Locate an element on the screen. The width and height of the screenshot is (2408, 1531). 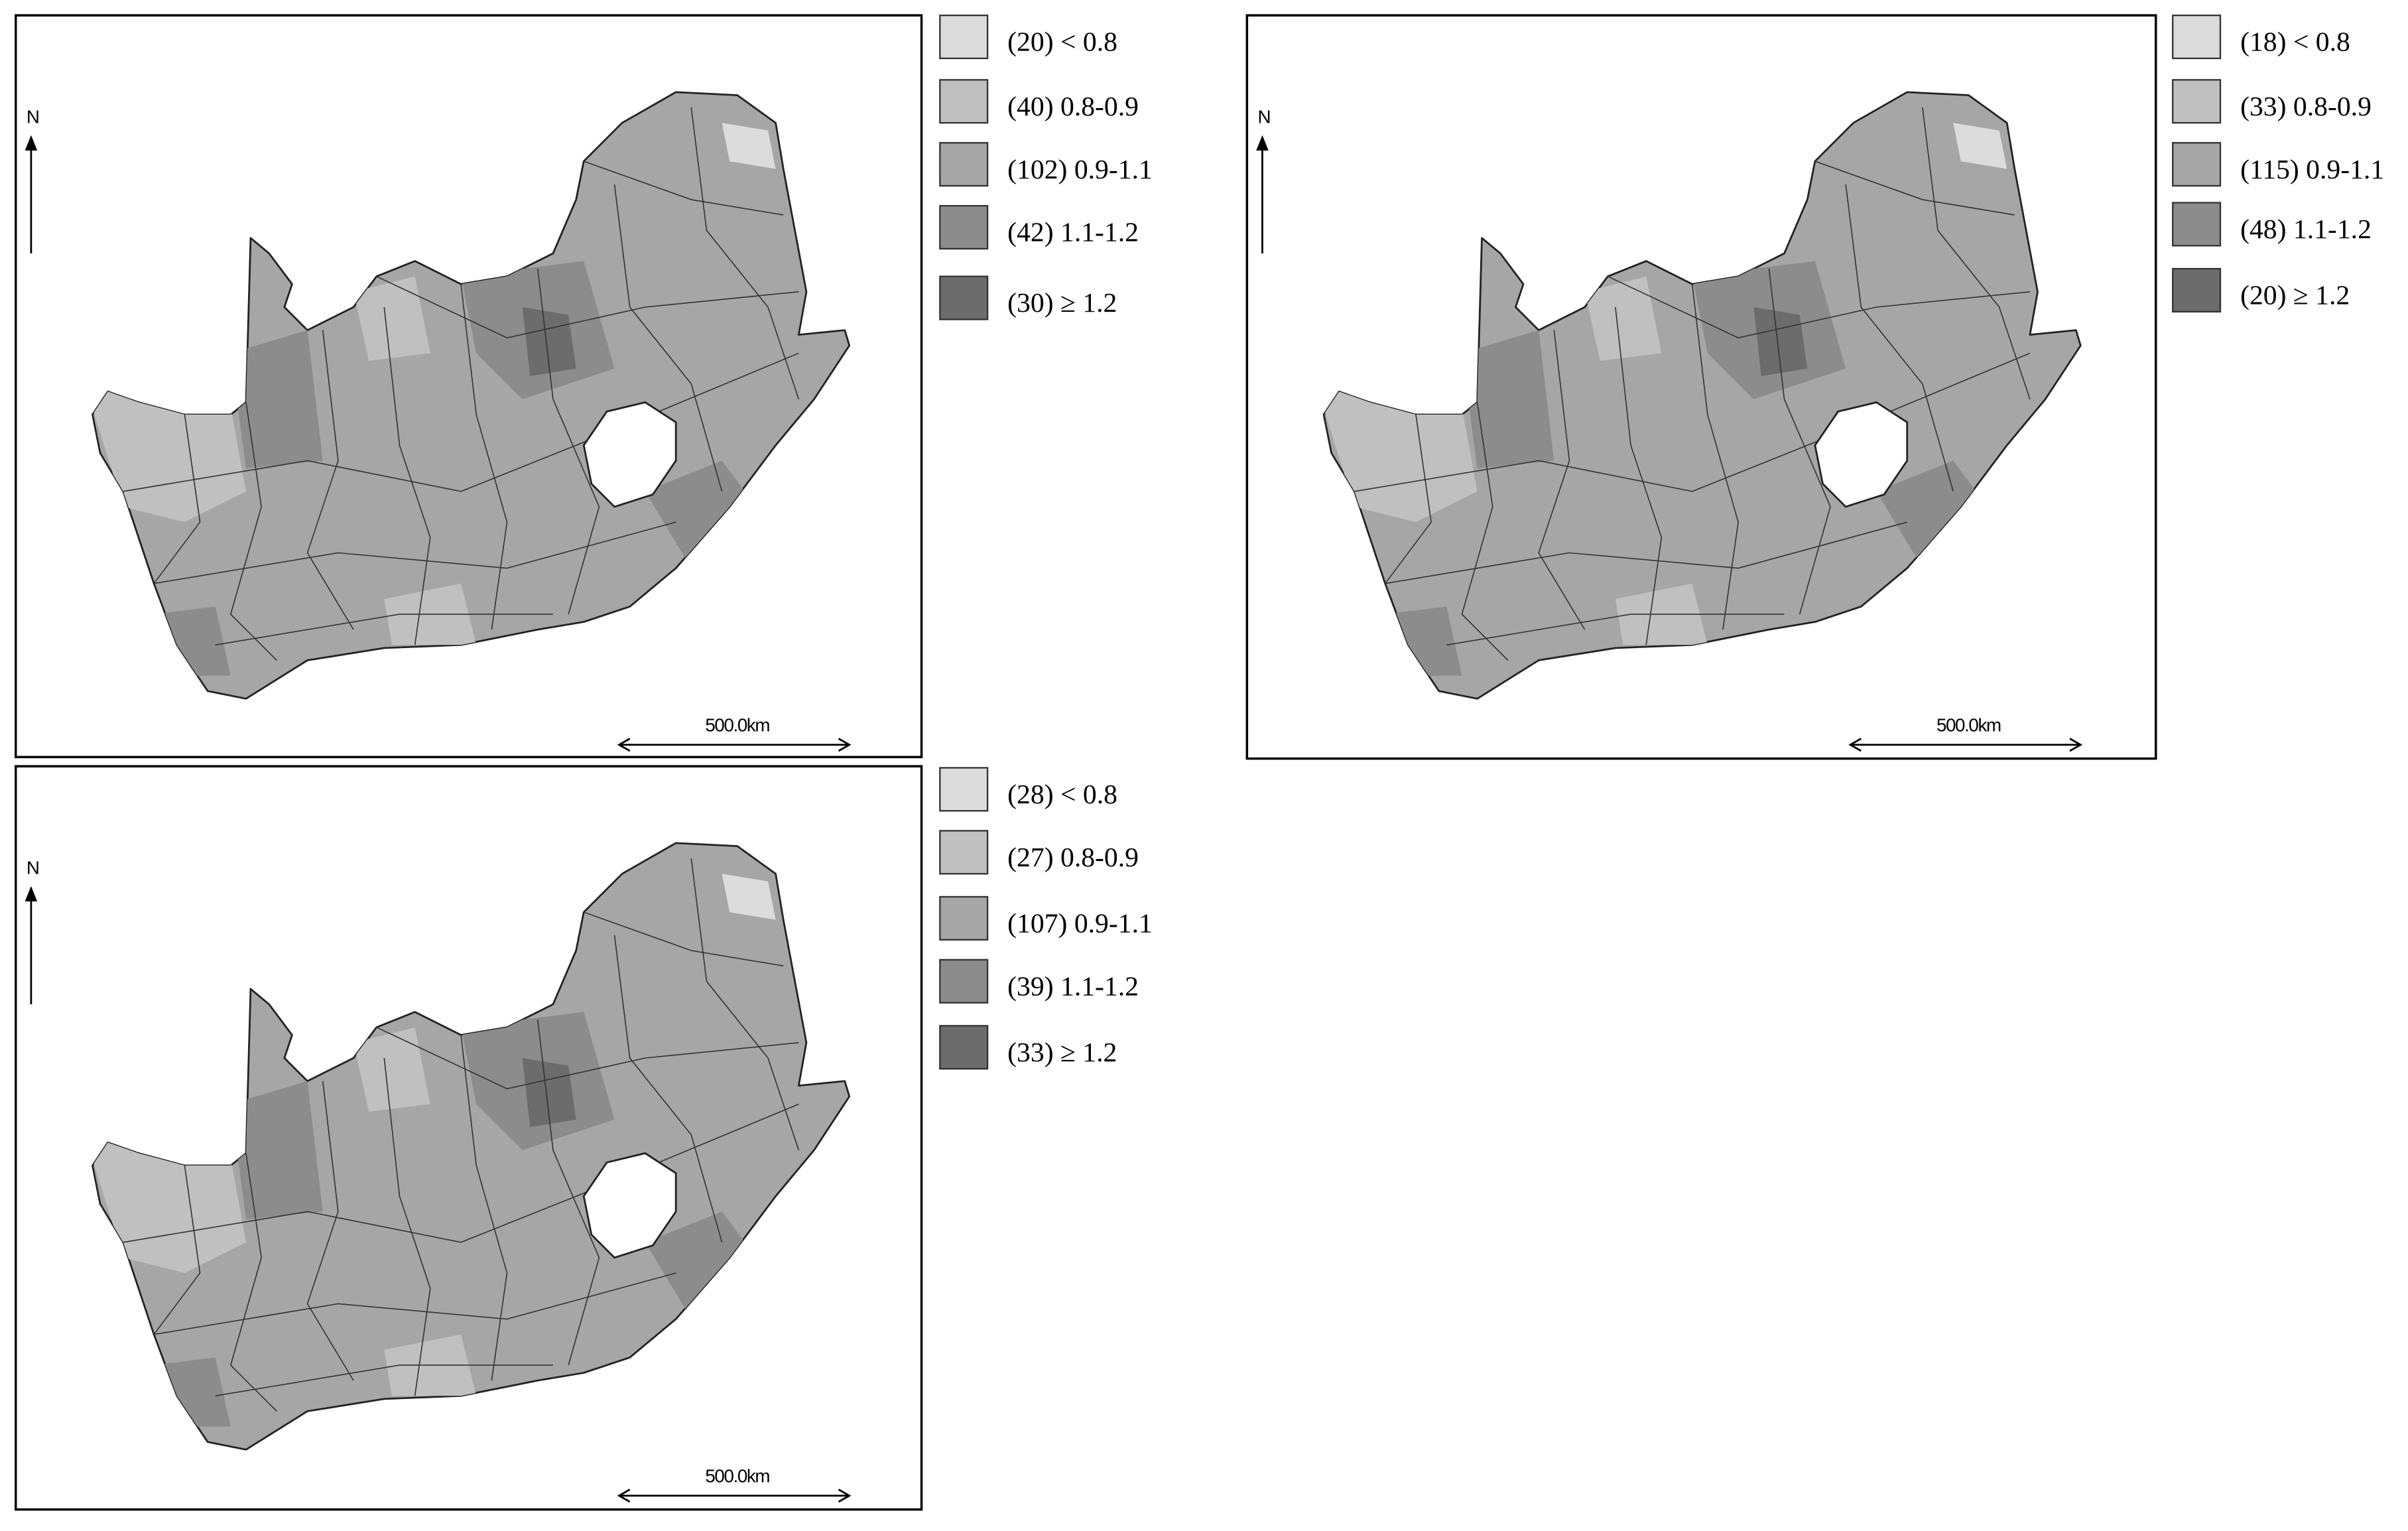
legend-label: (18) < 0.8 is located at coordinates (2295, 42).